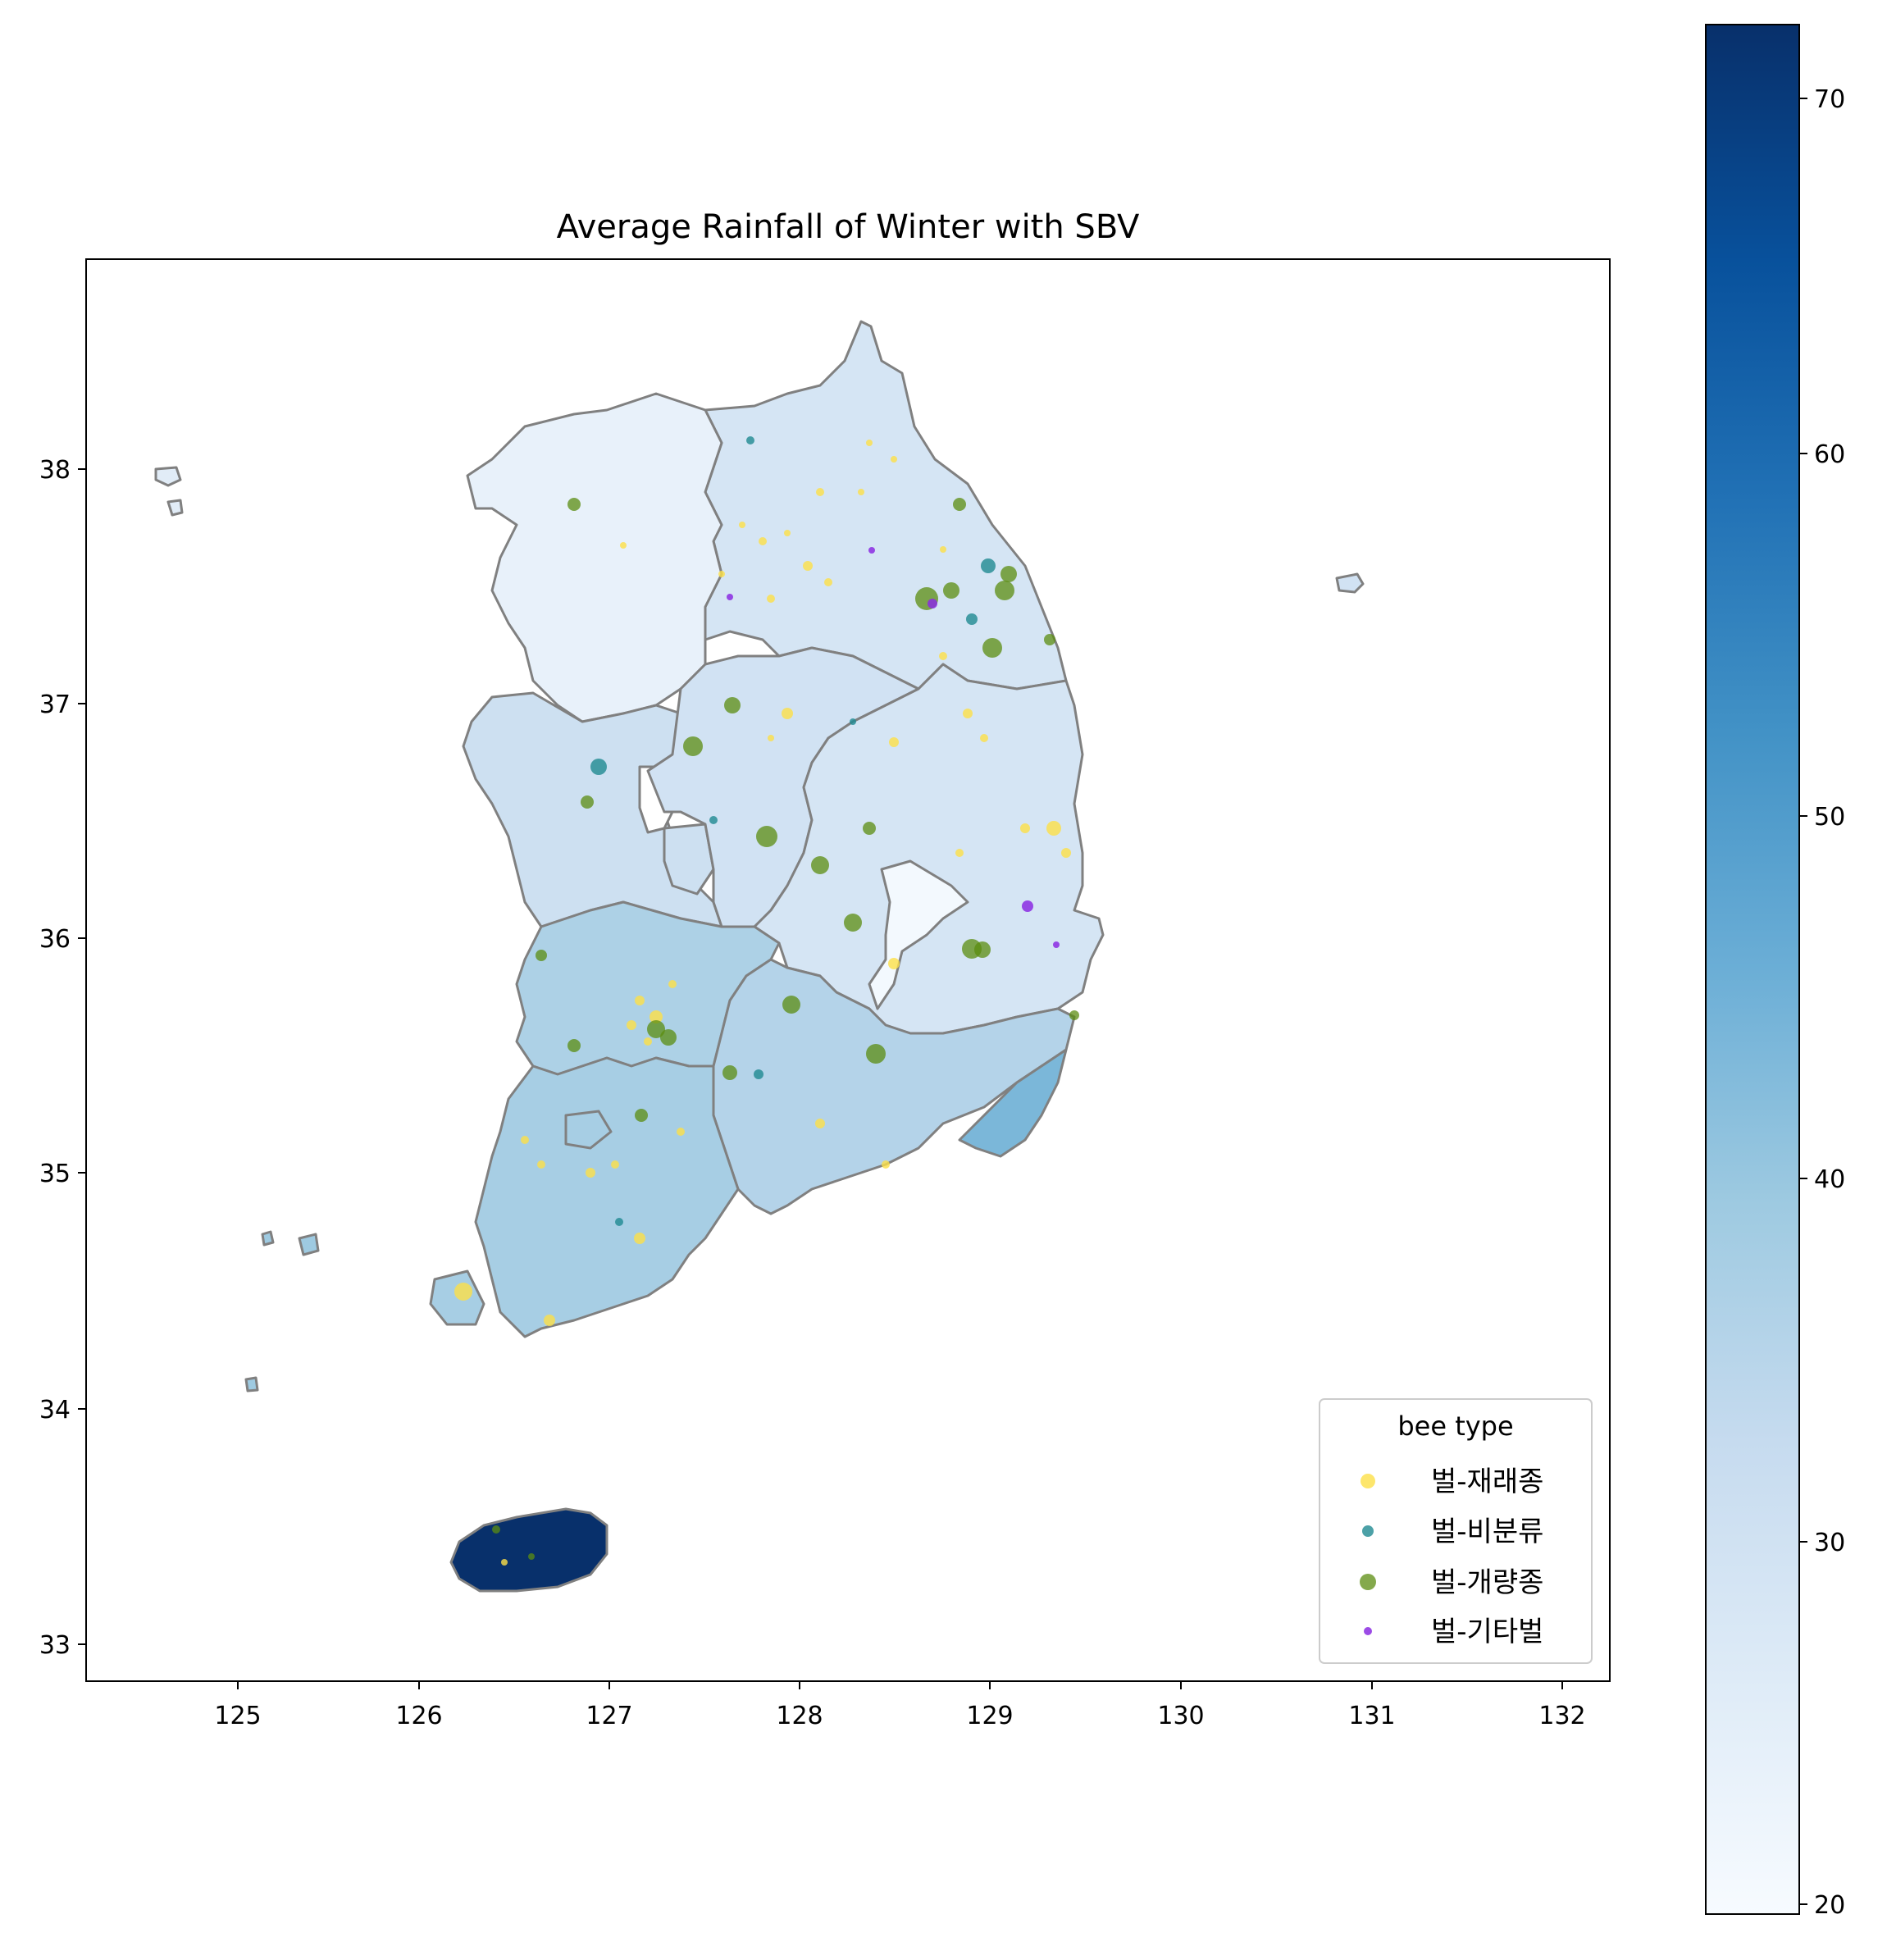 The image size is (1887, 1960). I want to click on legend: bee type 벌-재래종 벌-비분류 벌-개량종 벌-기타벌, so click(1456, 1531).